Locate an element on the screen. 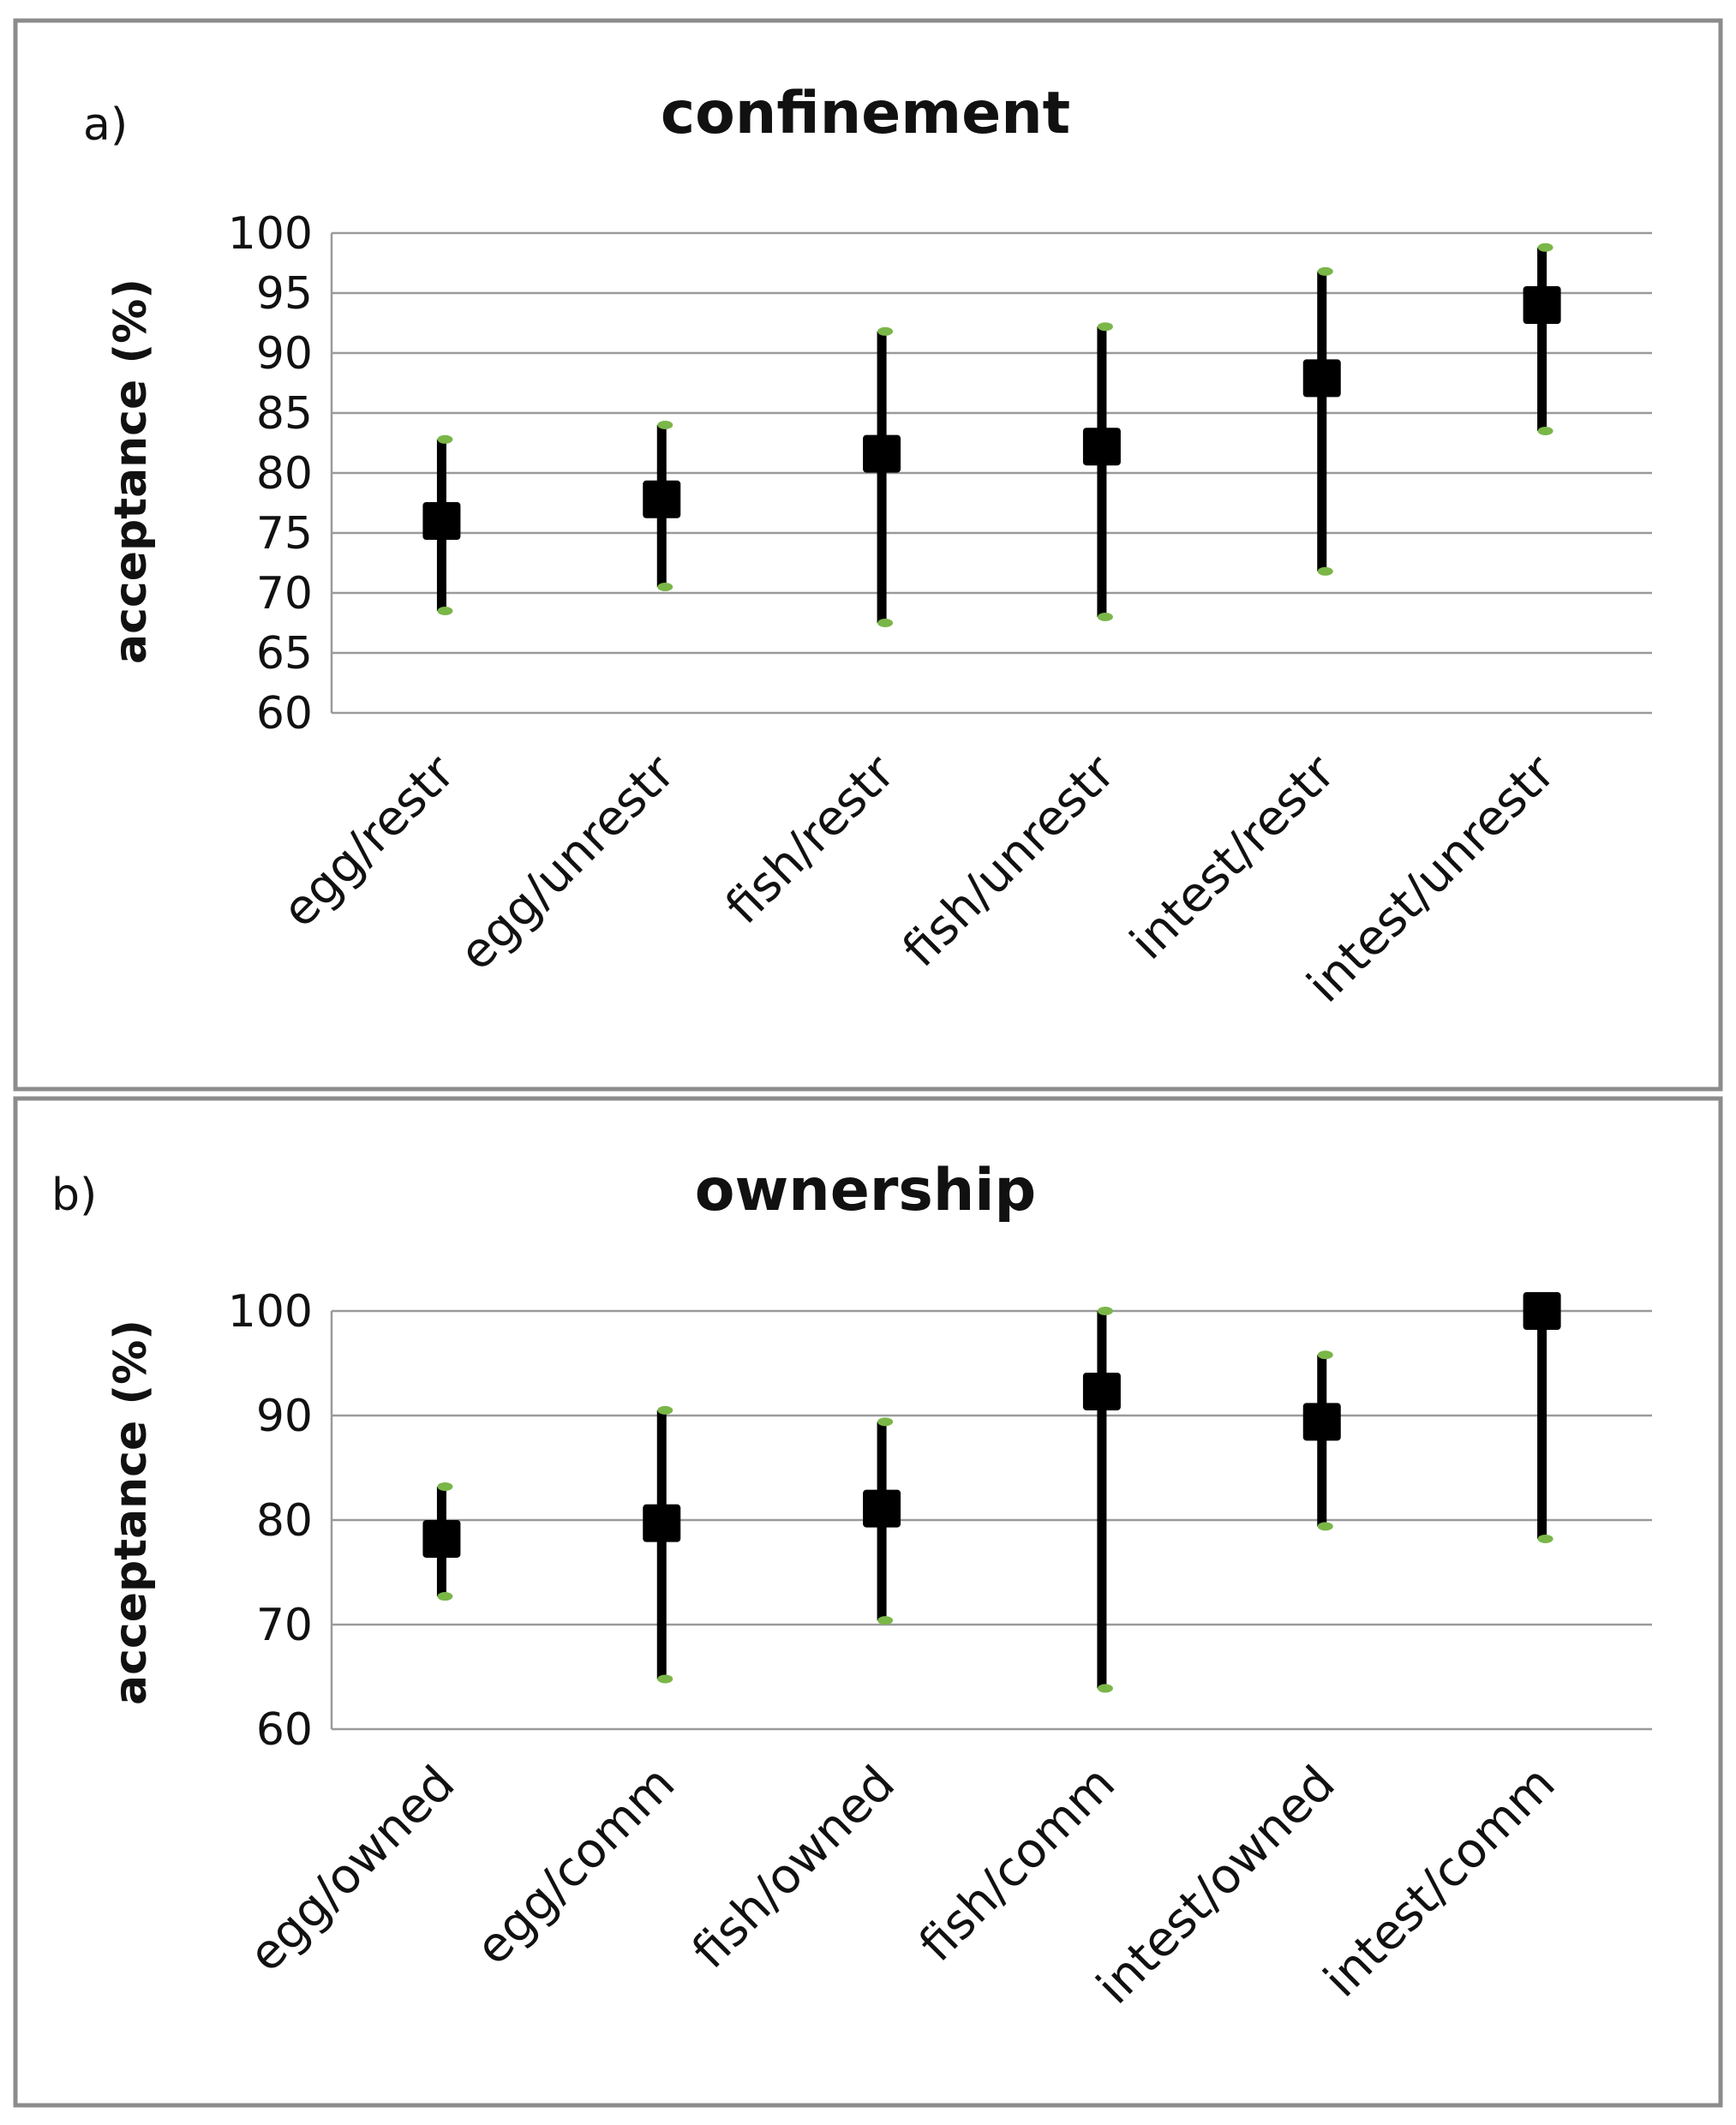 The image size is (1736, 2125). chart-title: confinement is located at coordinates (865, 113).